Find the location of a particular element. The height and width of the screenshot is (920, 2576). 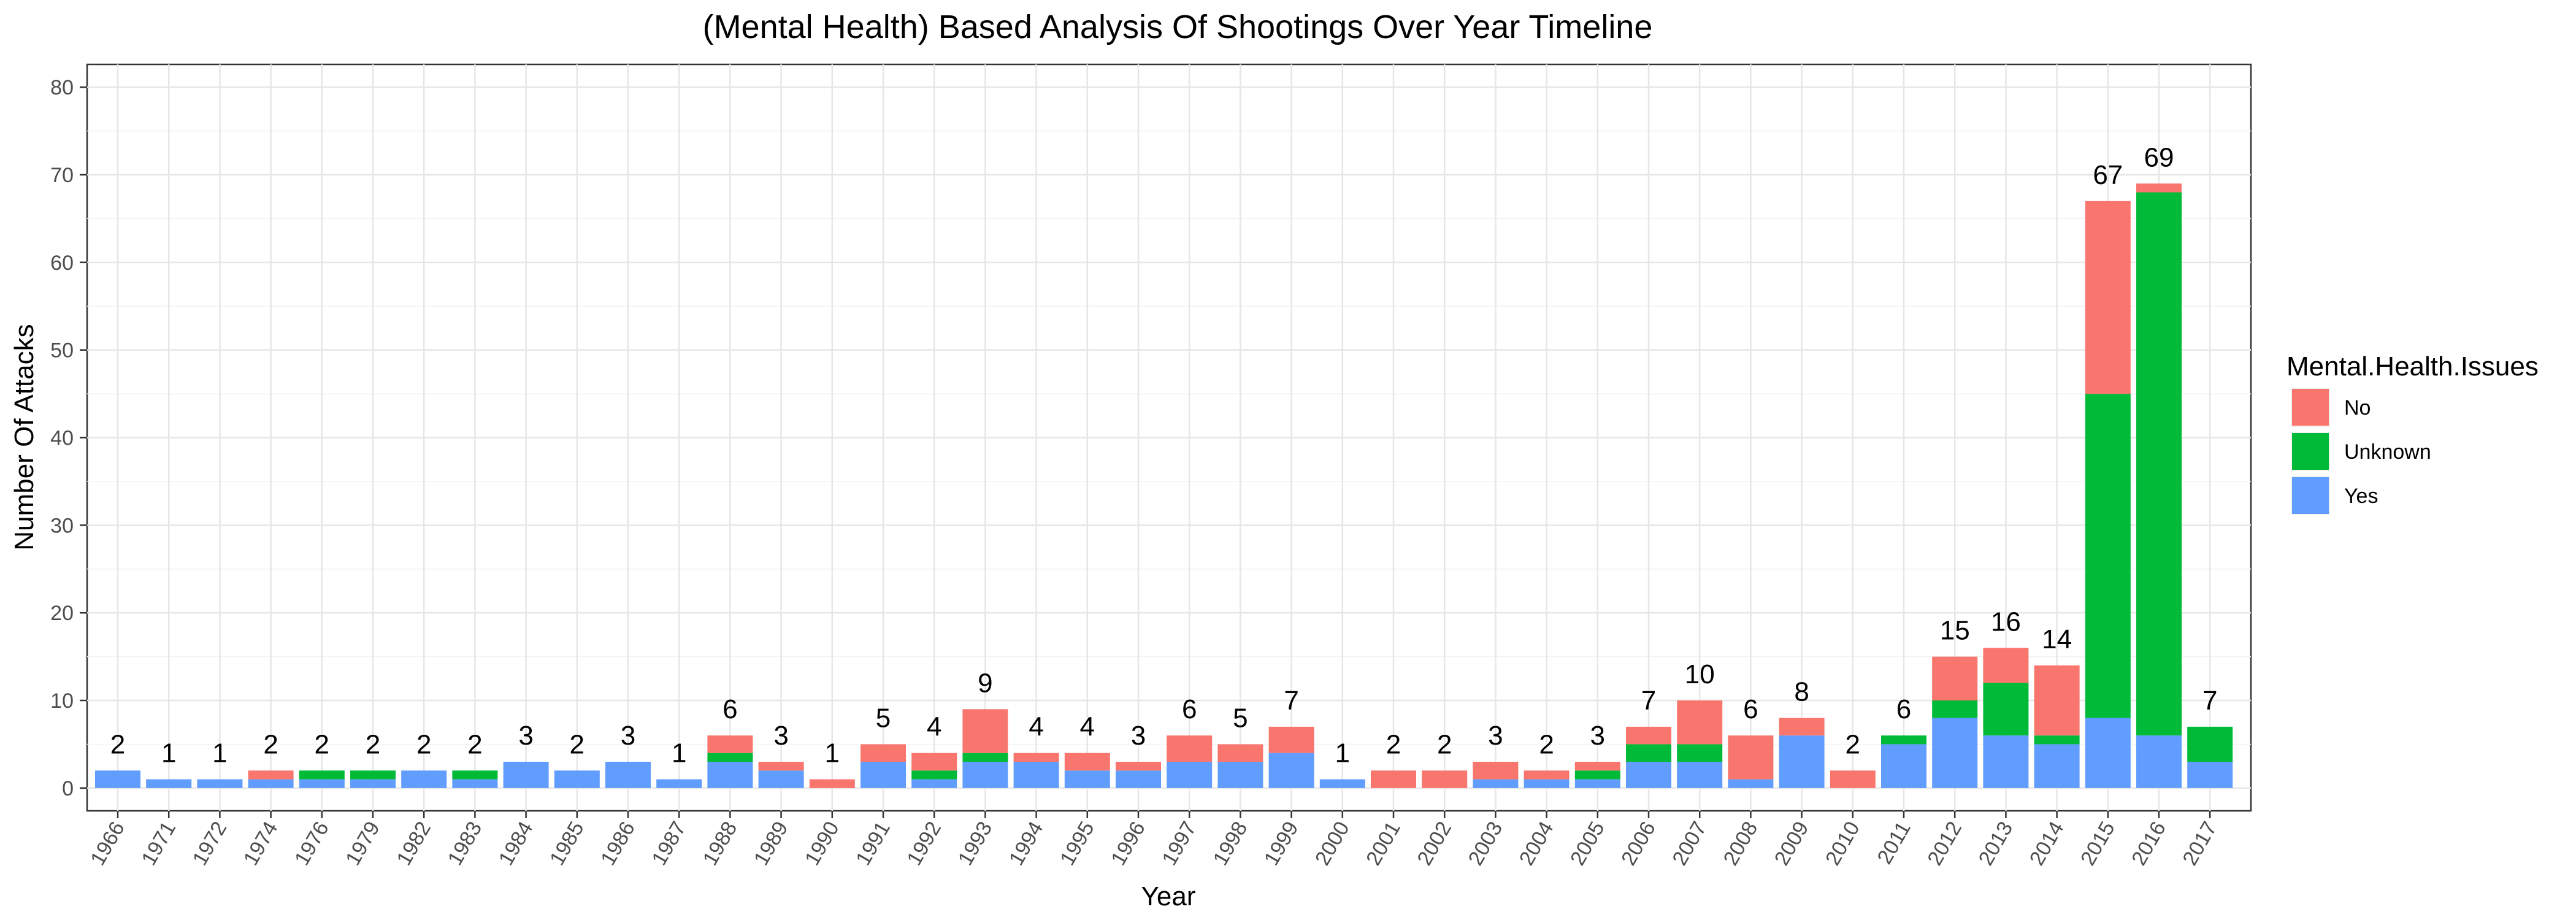

bar-unknown-2016 is located at coordinates (2159, 464).